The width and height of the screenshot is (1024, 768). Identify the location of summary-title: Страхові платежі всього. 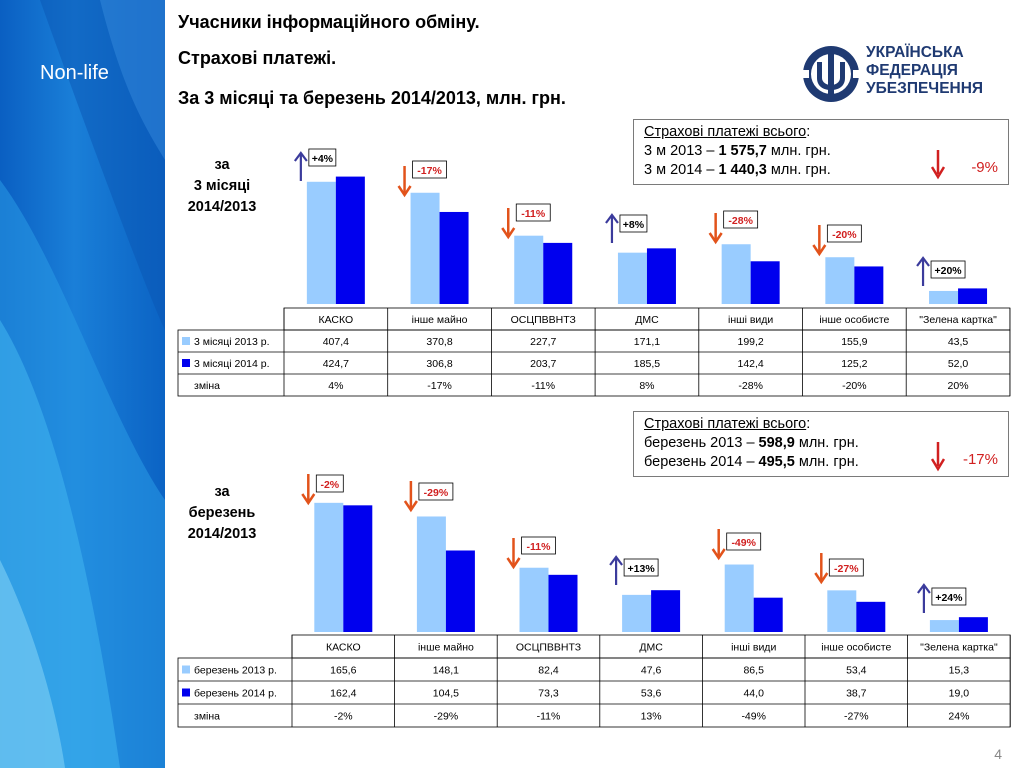
(725, 132).